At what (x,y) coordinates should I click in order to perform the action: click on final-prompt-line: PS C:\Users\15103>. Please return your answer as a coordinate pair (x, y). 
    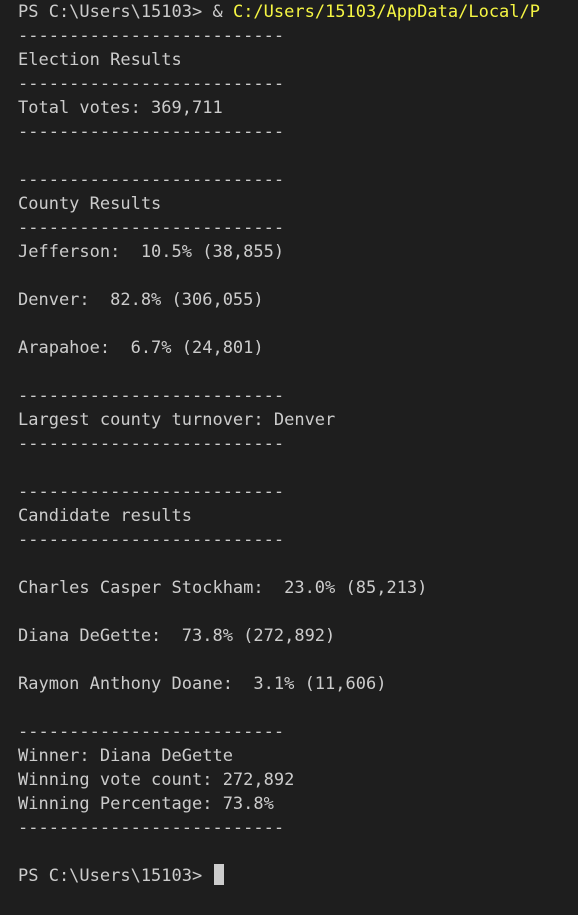
    Looking at the image, I should click on (298, 876).